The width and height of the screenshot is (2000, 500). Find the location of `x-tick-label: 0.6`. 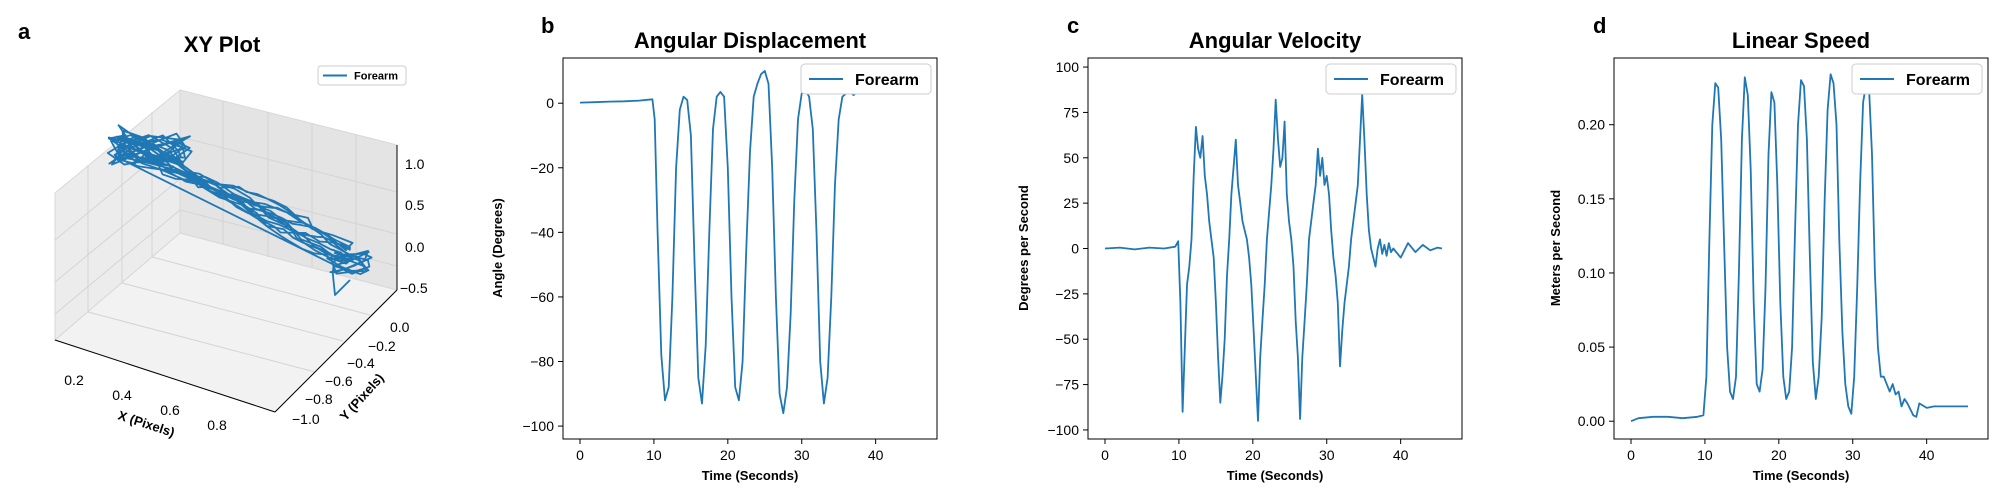

x-tick-label: 0.6 is located at coordinates (170, 410).